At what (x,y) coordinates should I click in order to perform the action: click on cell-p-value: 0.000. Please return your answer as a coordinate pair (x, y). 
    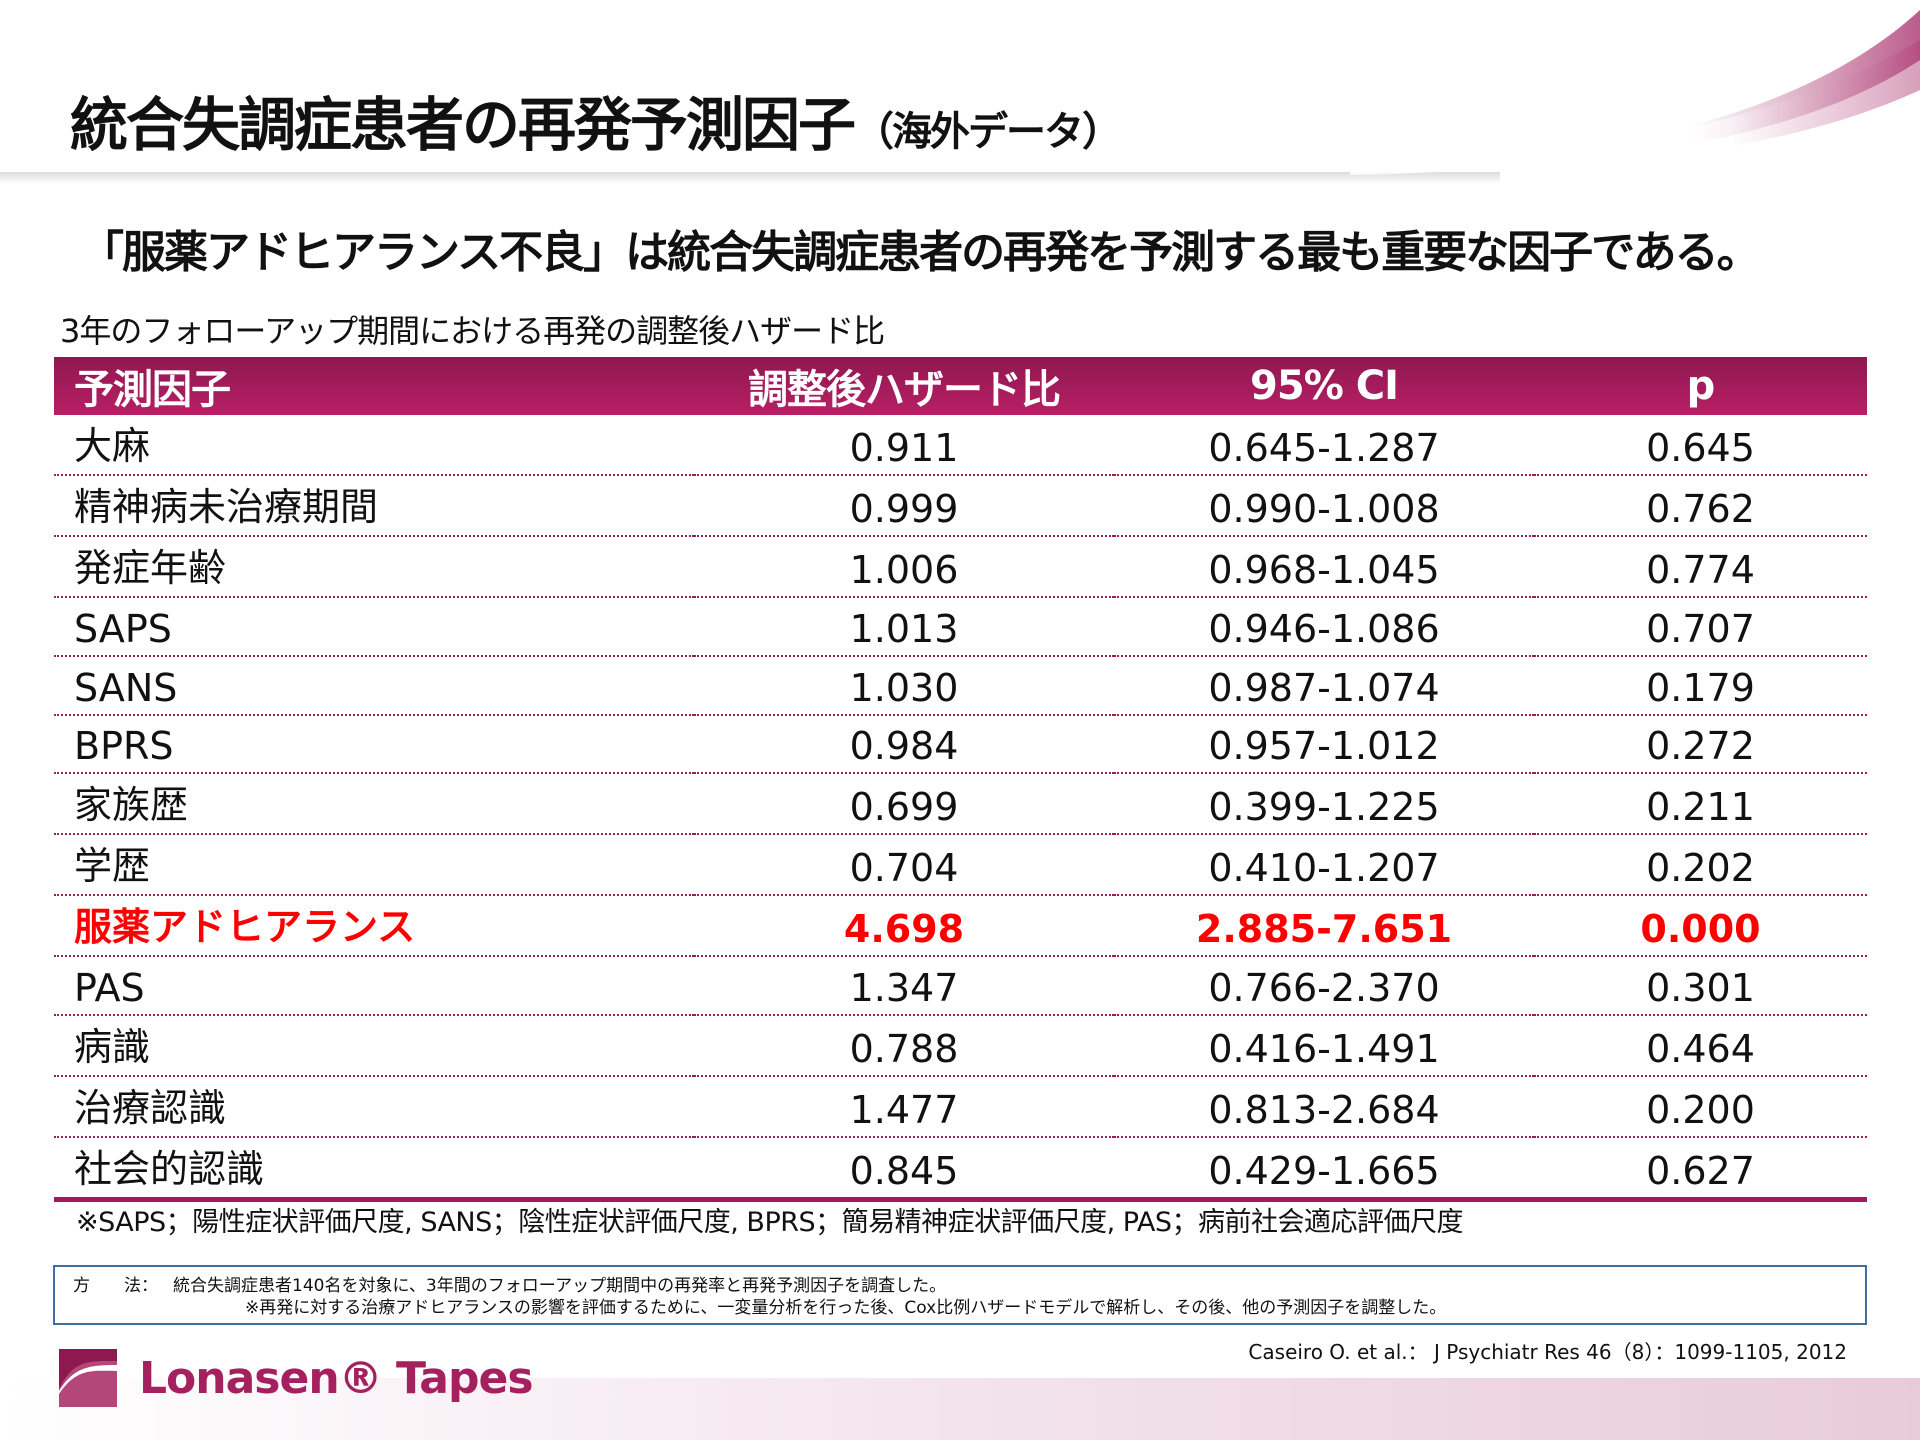
    Looking at the image, I should click on (1700, 926).